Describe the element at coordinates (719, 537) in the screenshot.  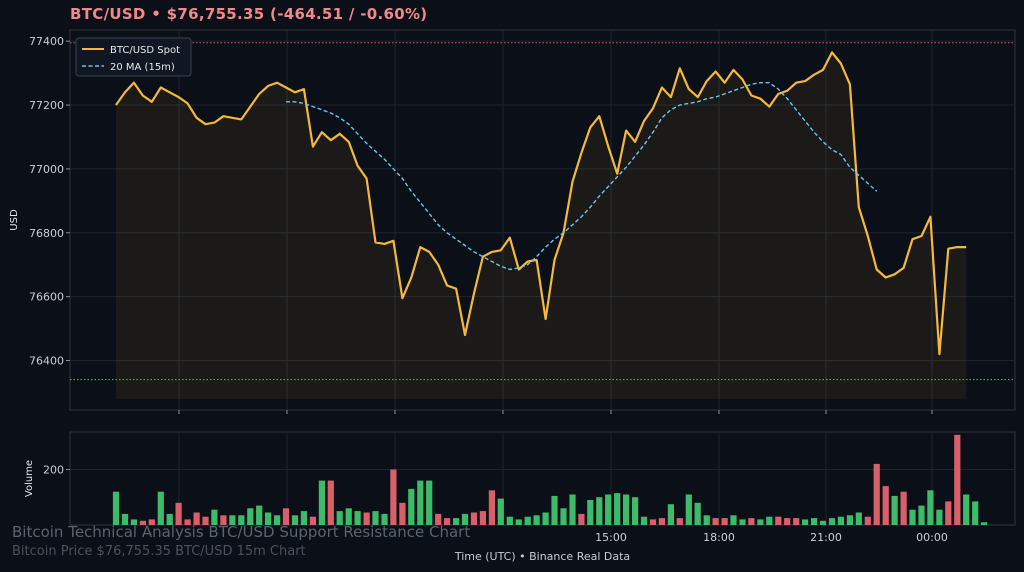
I see `x-tick-label: 18:00` at that location.